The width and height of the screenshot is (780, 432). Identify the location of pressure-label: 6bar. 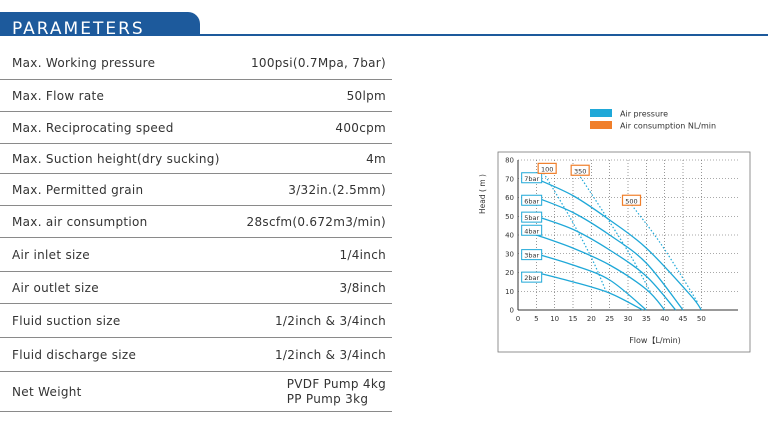
(531, 201).